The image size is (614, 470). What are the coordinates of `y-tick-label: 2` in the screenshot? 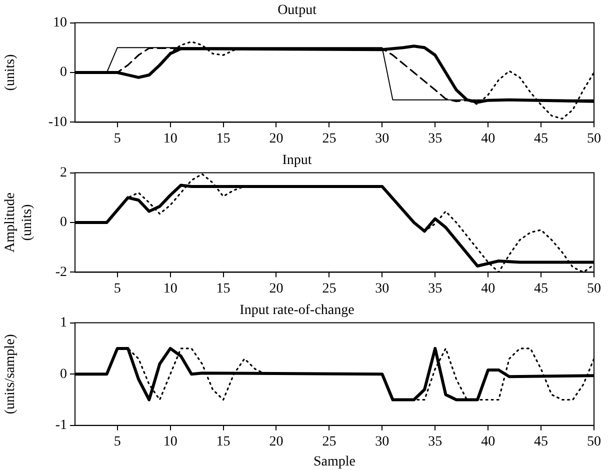 It's located at (63, 172).